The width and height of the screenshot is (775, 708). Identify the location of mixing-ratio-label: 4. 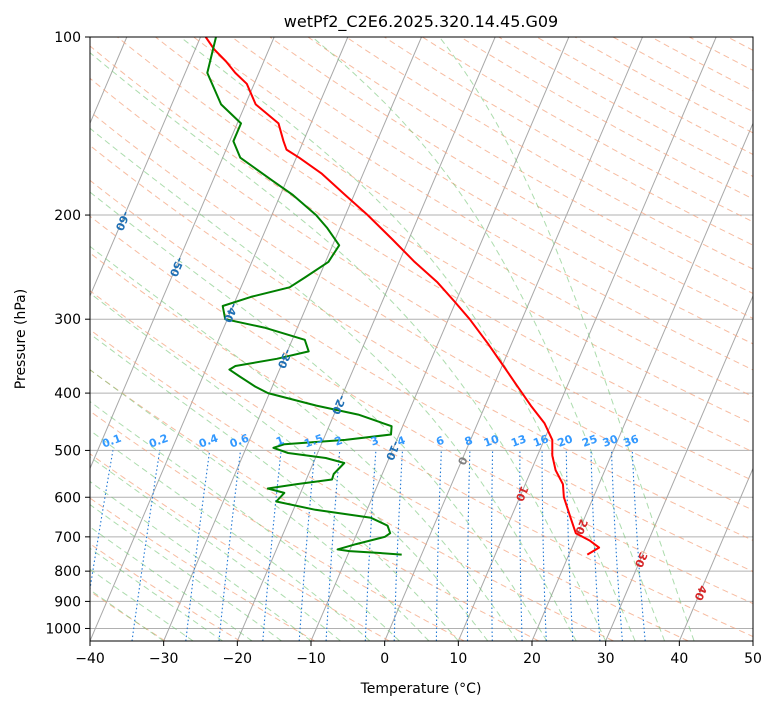
(401, 441).